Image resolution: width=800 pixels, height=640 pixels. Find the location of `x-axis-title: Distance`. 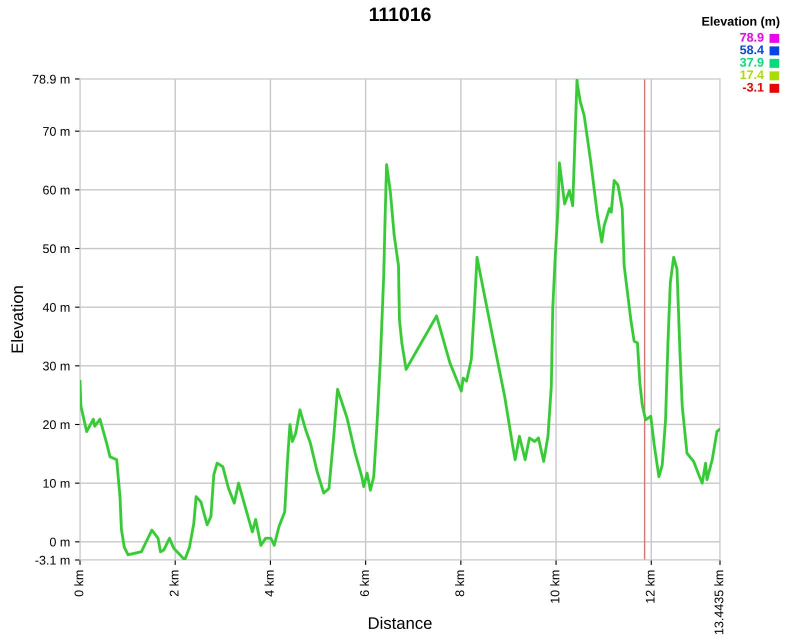

x-axis-title: Distance is located at coordinates (400, 623).